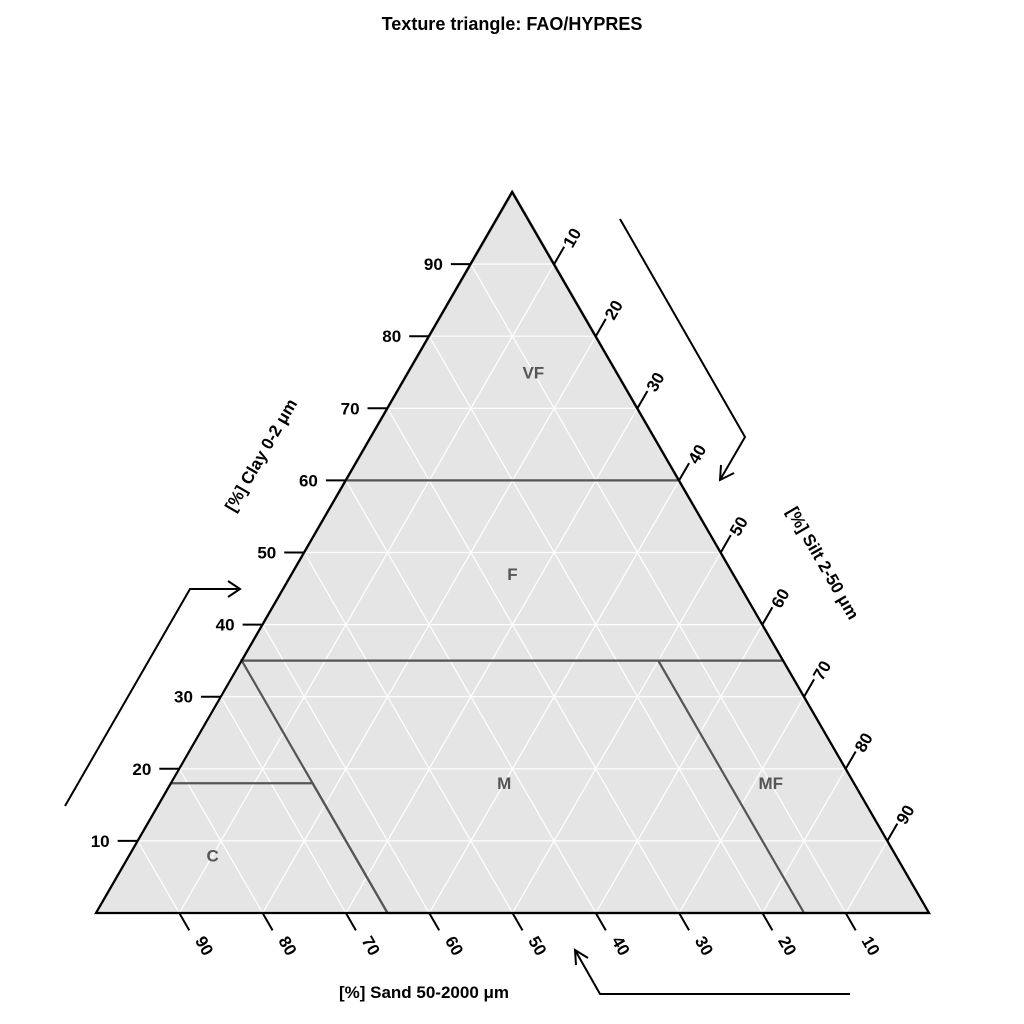 The image size is (1024, 1024). Describe the element at coordinates (152, 697) in the screenshot. I see `clay-direction-arrow` at that location.